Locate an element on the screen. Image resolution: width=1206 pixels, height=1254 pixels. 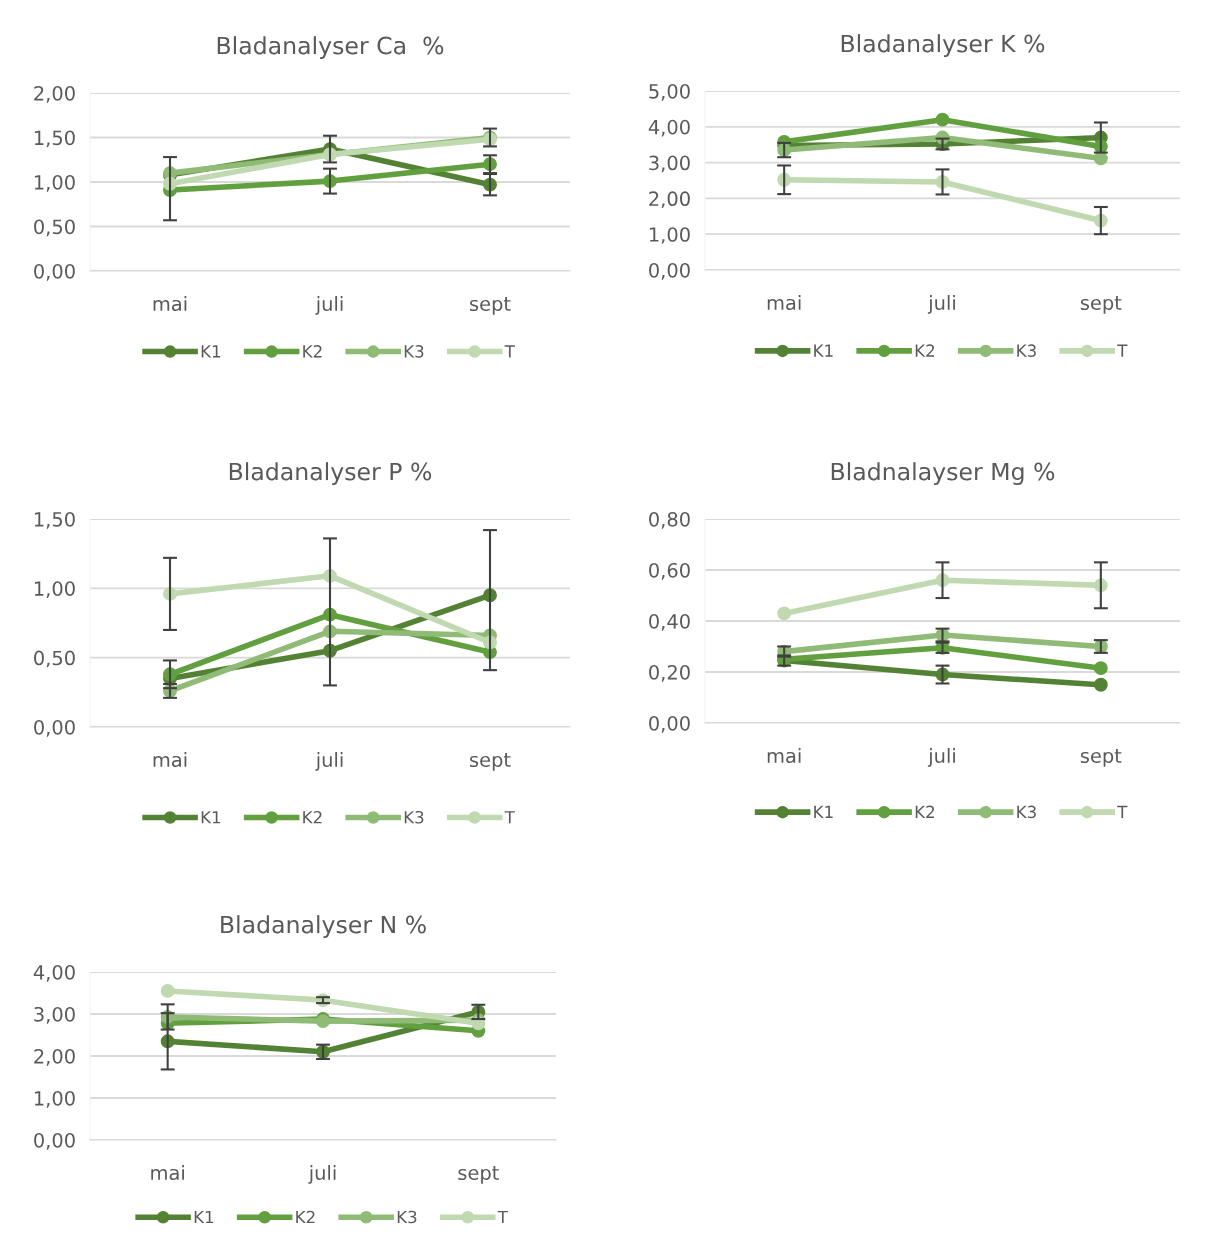
y-tick-label: 5,00 is located at coordinates (669, 92).